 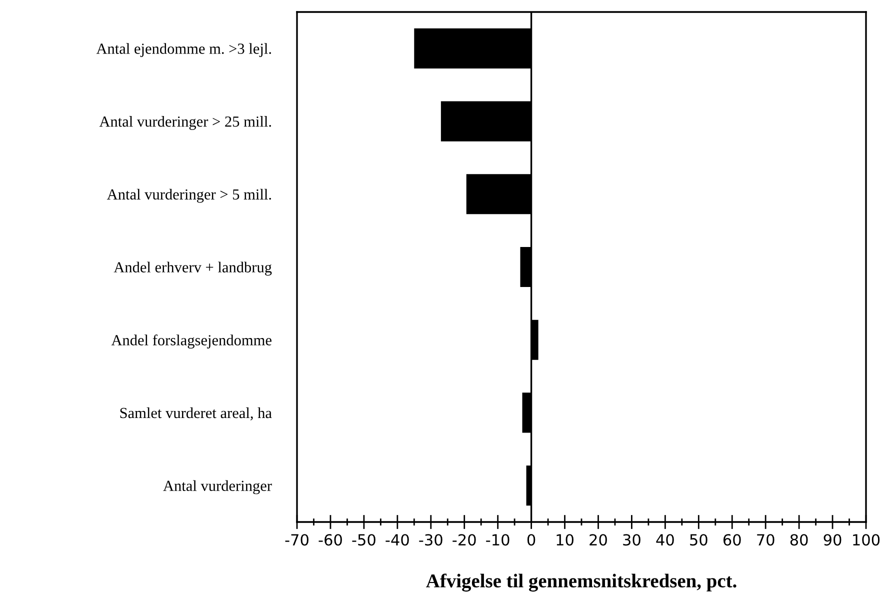 I want to click on x-tick-label: 0, so click(x=531, y=540).